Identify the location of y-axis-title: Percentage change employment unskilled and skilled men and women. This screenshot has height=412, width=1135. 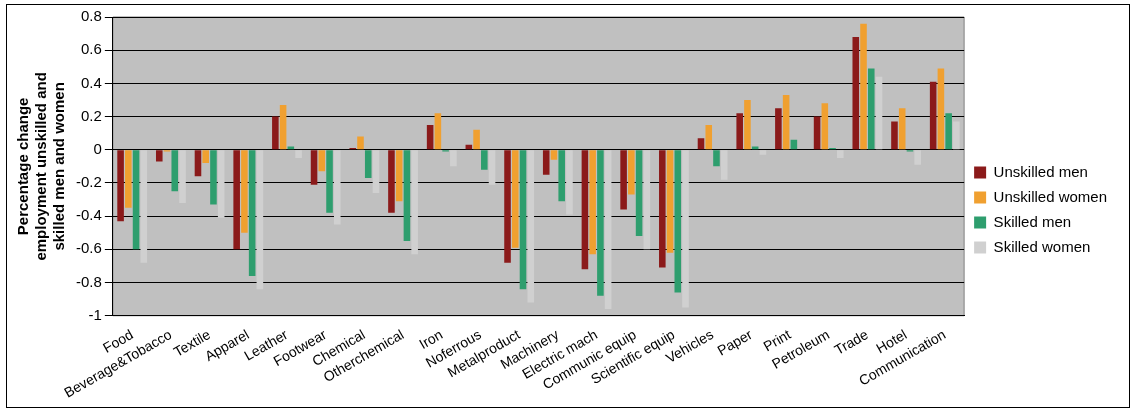
(41, 166).